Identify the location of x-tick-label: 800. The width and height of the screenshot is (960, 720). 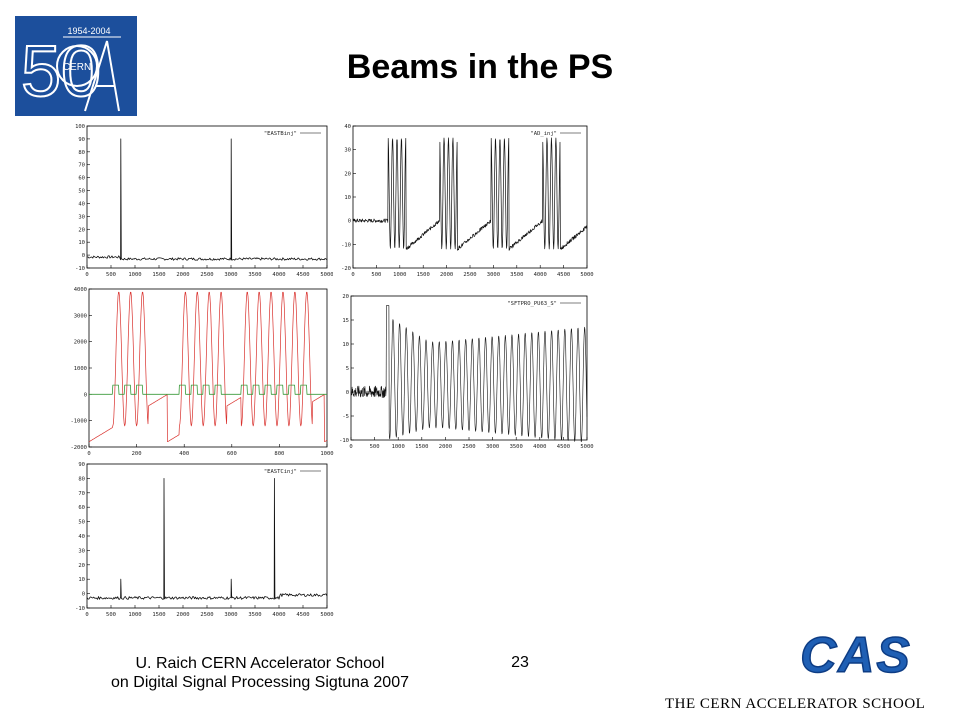
(279, 454).